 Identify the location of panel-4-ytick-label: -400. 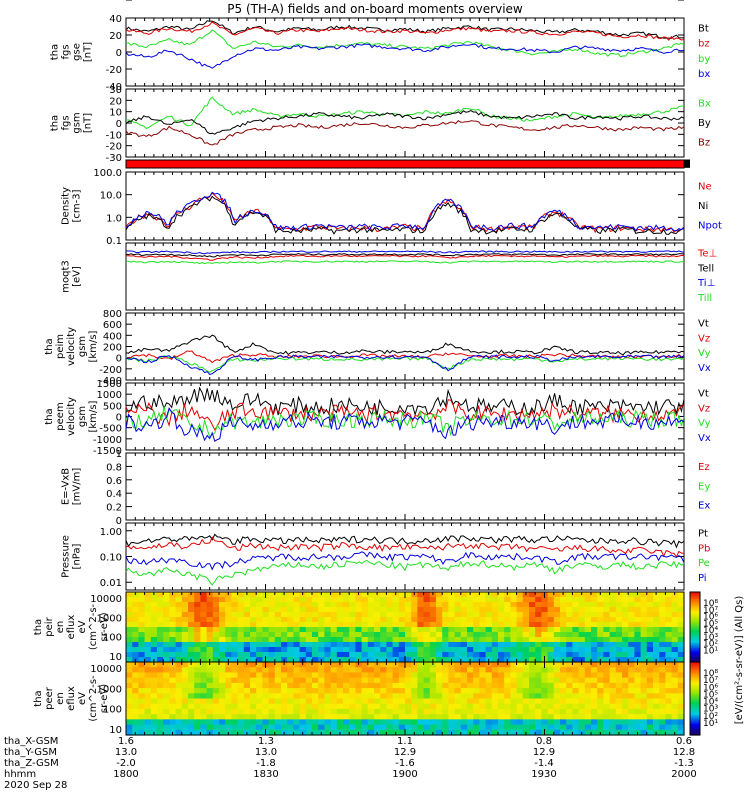
(110, 381).